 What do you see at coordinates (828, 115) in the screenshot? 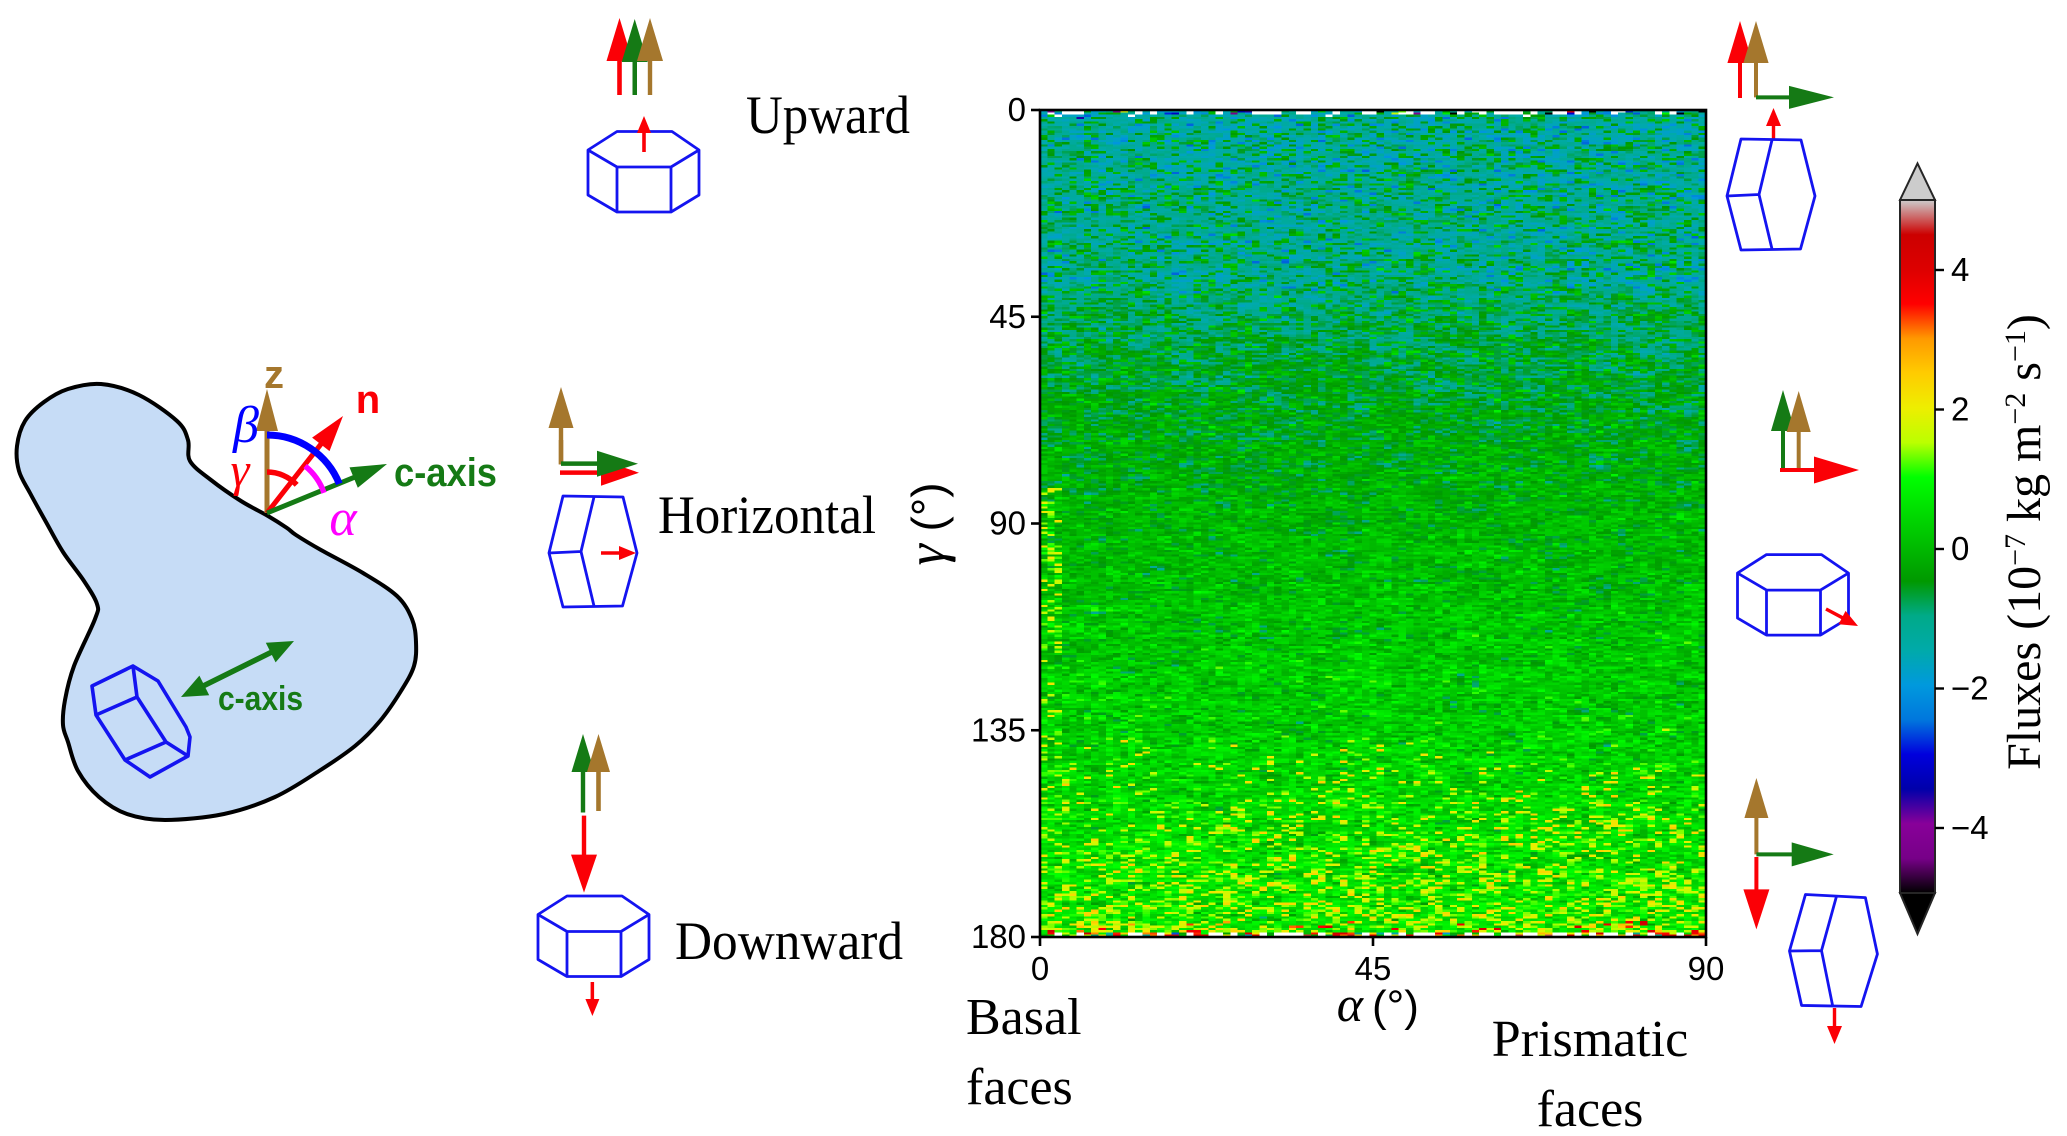
I see `svg-text: Upward` at bounding box center [828, 115].